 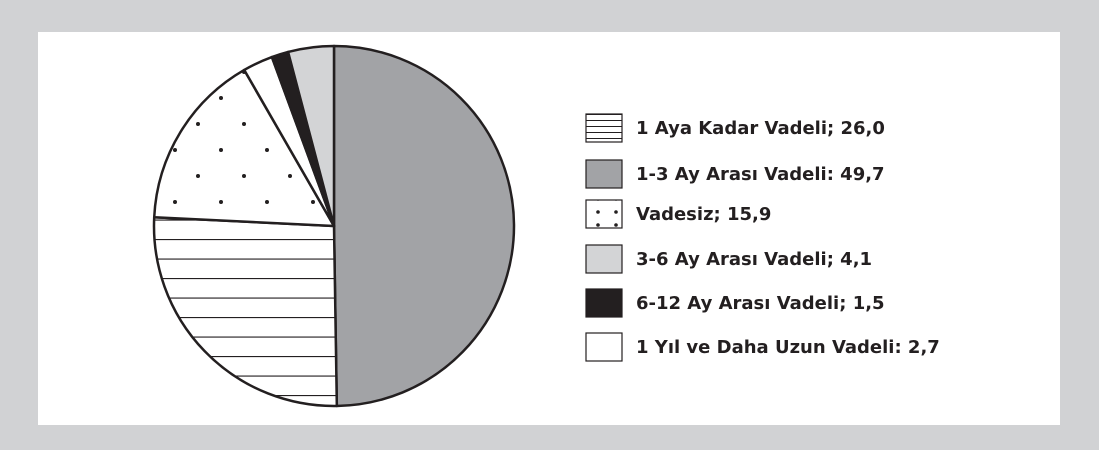 What do you see at coordinates (760, 174) in the screenshot?
I see `legend-label: 1-3 Ay Arası Vadeli: 49,7` at bounding box center [760, 174].